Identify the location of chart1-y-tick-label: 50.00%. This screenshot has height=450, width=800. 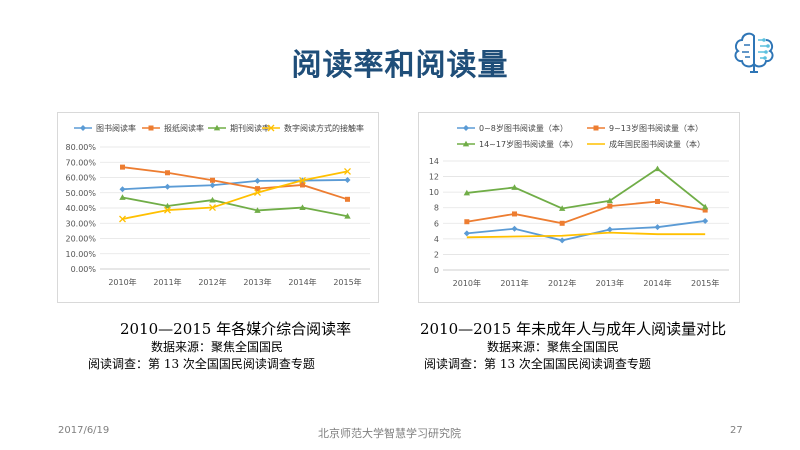
(80, 193).